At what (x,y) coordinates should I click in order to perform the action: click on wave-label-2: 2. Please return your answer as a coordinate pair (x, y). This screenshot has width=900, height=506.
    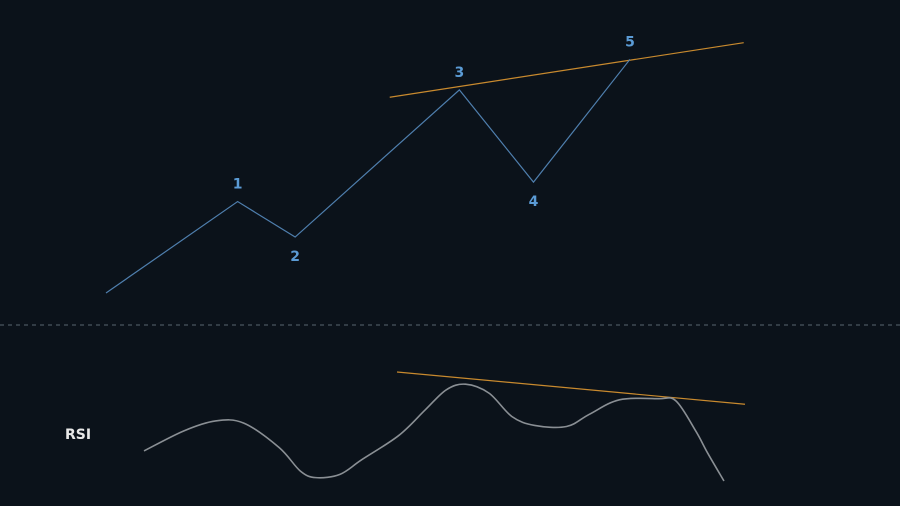
    Looking at the image, I should click on (295, 257).